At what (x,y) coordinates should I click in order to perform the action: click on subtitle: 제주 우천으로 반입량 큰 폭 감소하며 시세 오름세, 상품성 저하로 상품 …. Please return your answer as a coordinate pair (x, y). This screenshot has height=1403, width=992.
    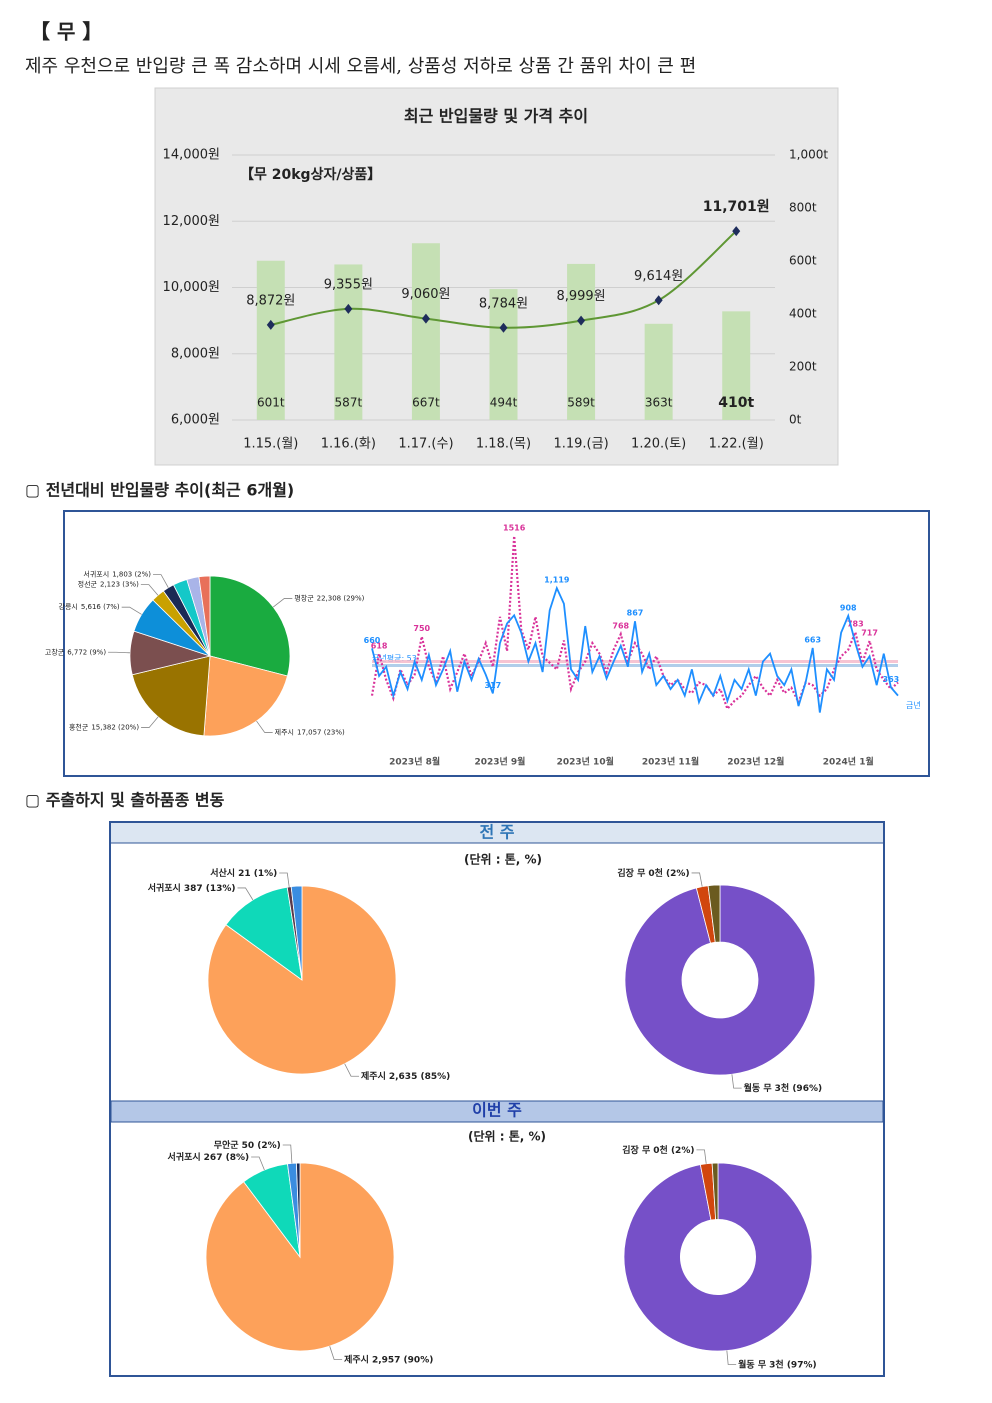
    Looking at the image, I should click on (360, 66).